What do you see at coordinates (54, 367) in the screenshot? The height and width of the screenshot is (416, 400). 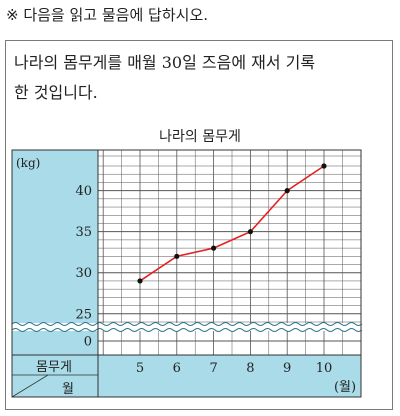 I see `row-header-weight: 몸무게` at bounding box center [54, 367].